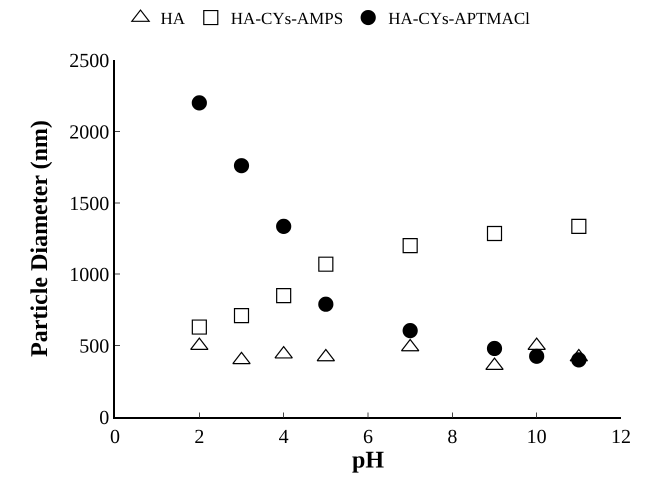 The image size is (656, 479). Describe the element at coordinates (89, 132) in the screenshot. I see `y-tick-label: 2000` at that location.